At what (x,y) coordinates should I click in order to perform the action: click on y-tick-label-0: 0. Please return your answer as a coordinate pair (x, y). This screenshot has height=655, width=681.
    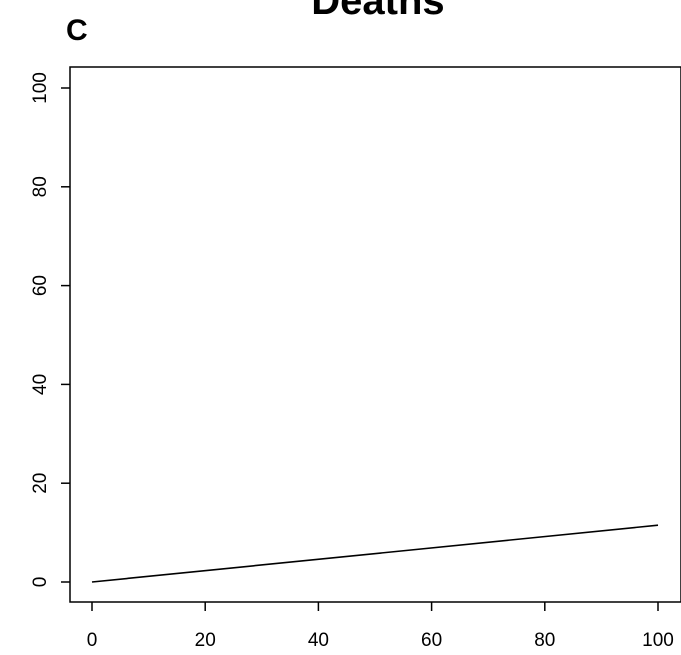
    Looking at the image, I should click on (40, 582).